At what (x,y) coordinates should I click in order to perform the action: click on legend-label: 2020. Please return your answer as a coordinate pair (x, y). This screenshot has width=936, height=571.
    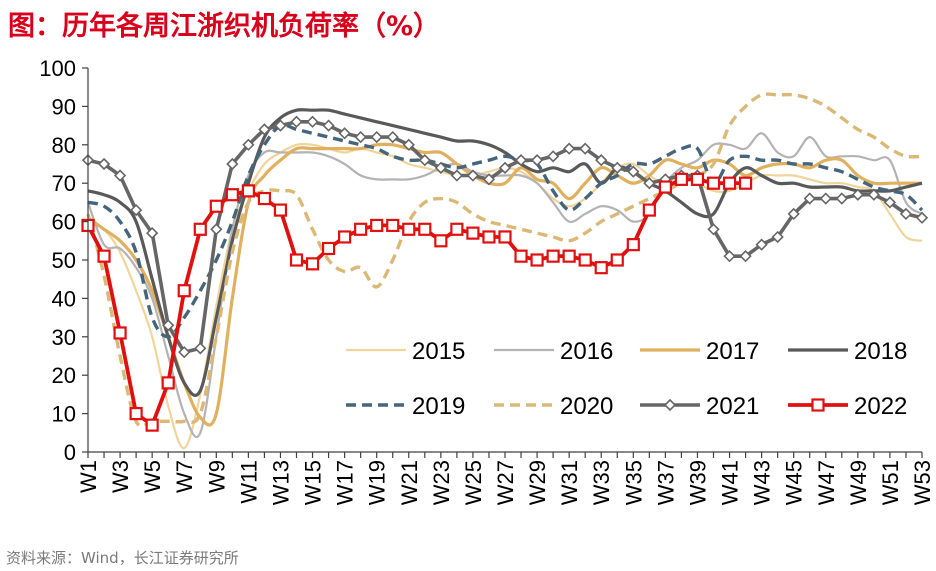
    Looking at the image, I should click on (586, 406).